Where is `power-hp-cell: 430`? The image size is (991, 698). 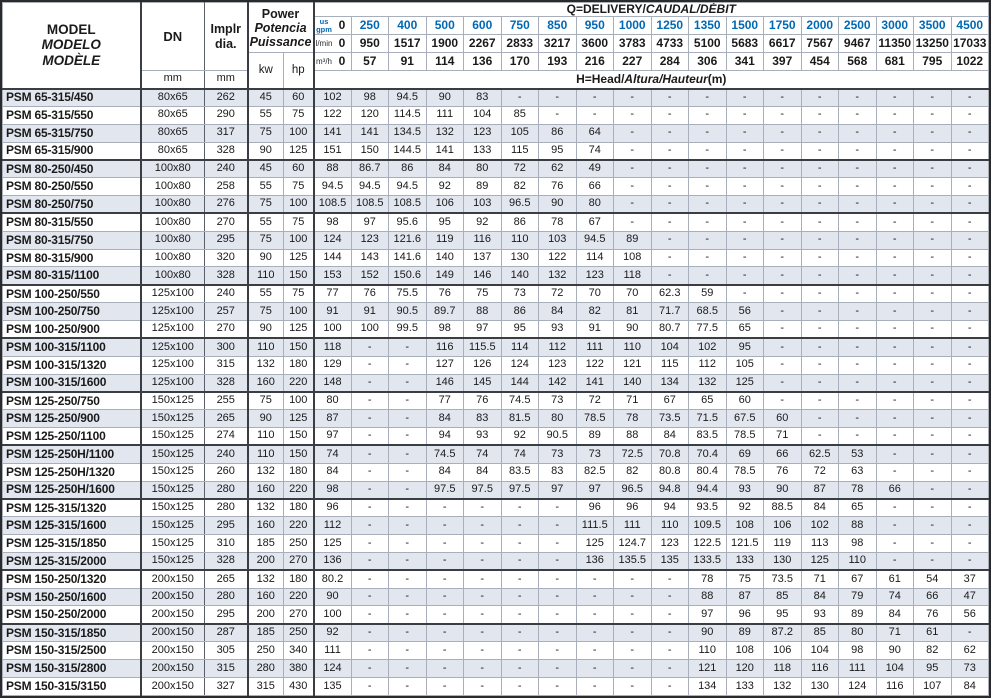 power-hp-cell: 430 is located at coordinates (299, 686).